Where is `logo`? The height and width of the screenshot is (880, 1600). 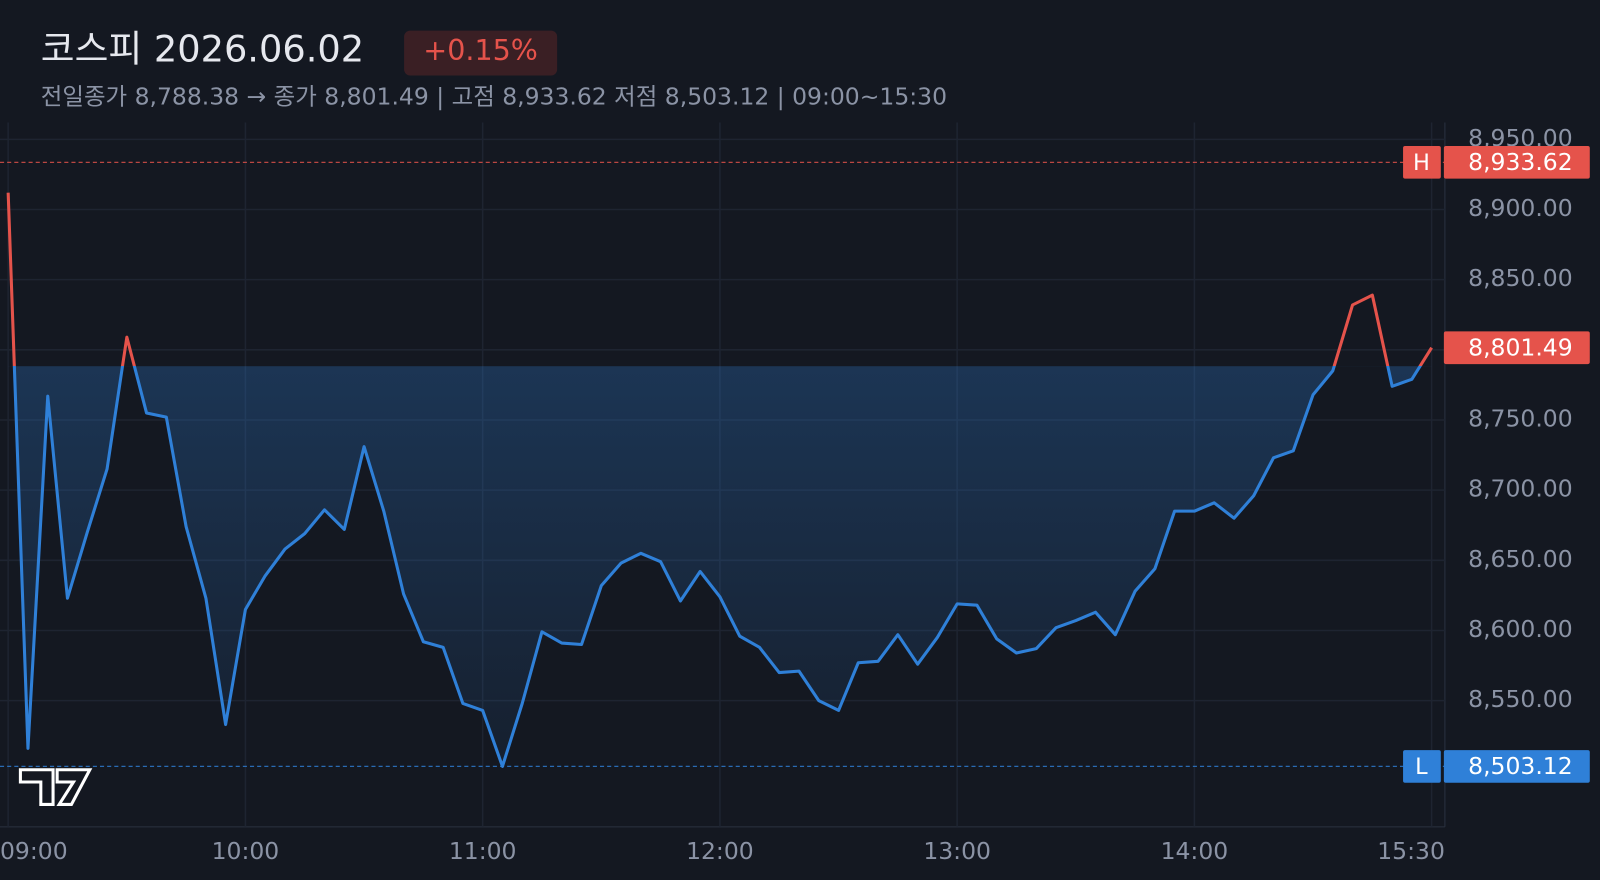 logo is located at coordinates (55, 787).